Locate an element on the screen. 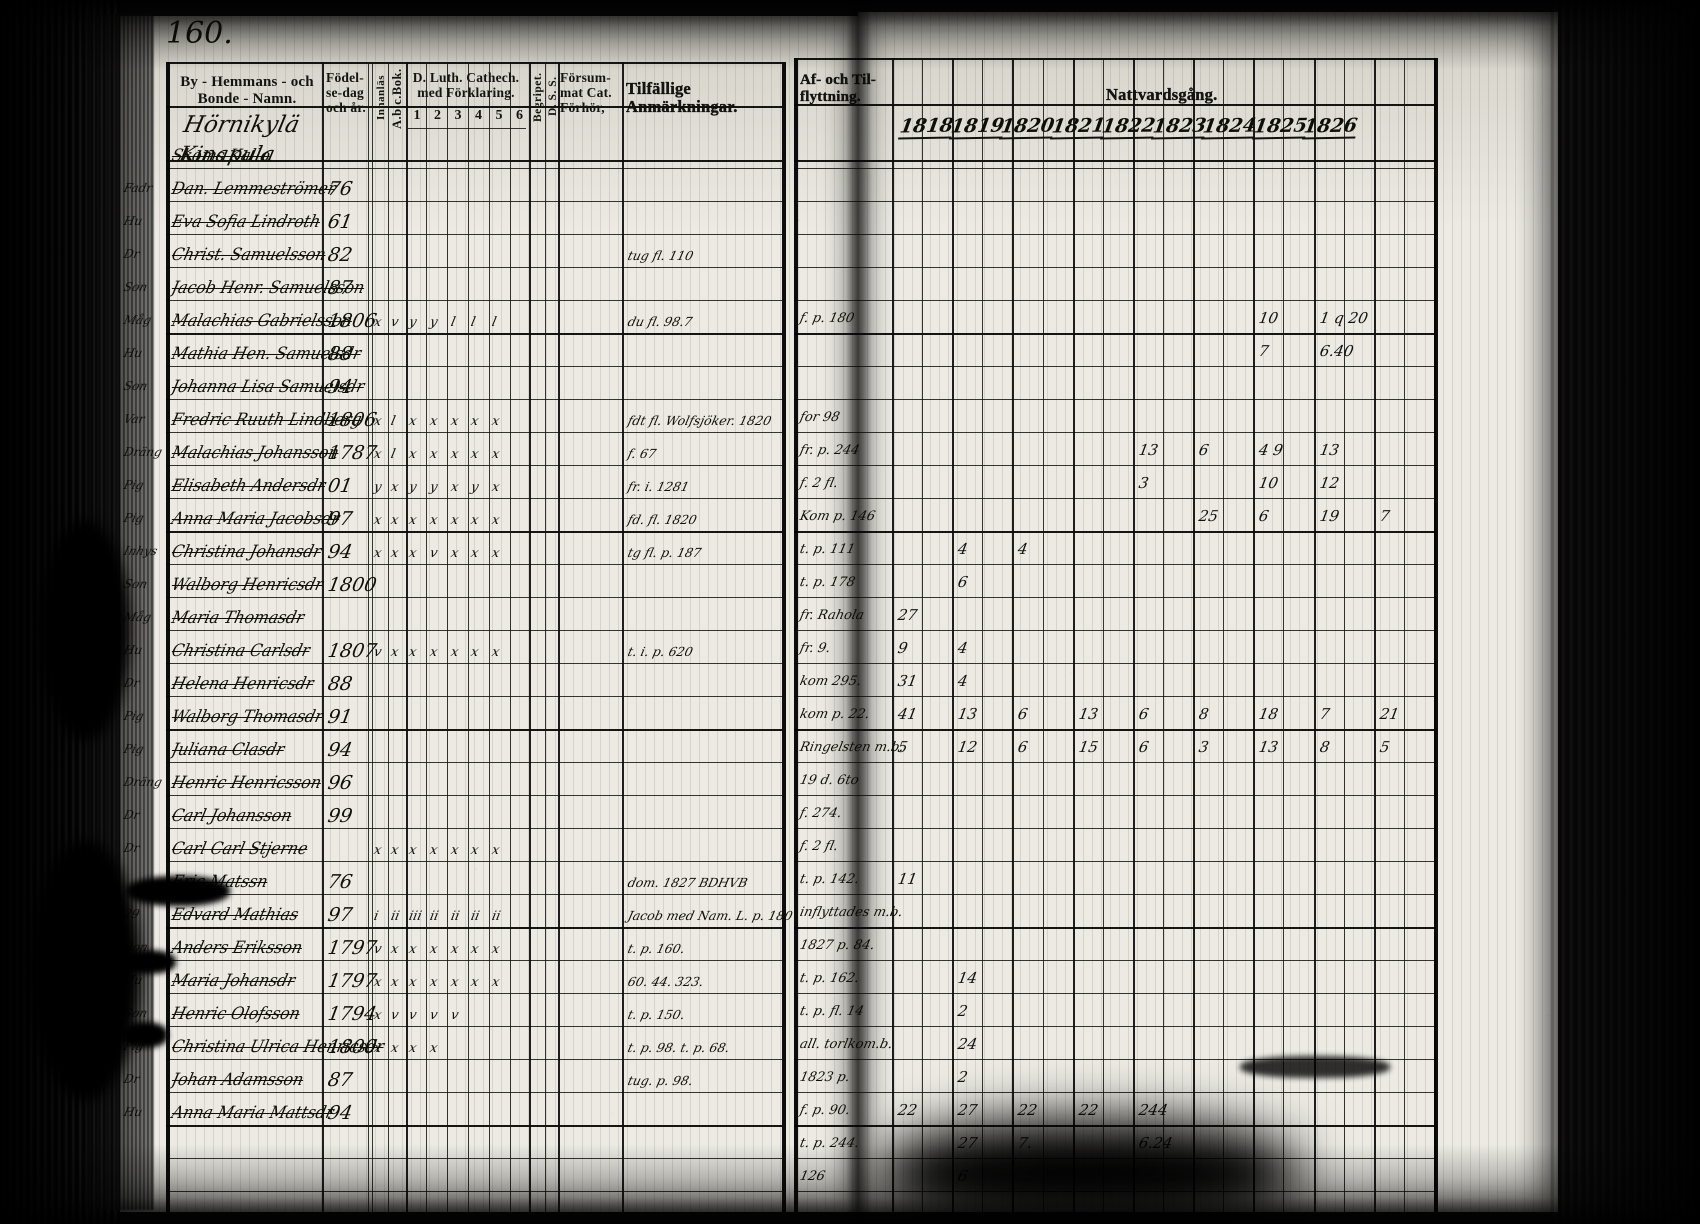  communion-count: 21 is located at coordinates (1389, 714).